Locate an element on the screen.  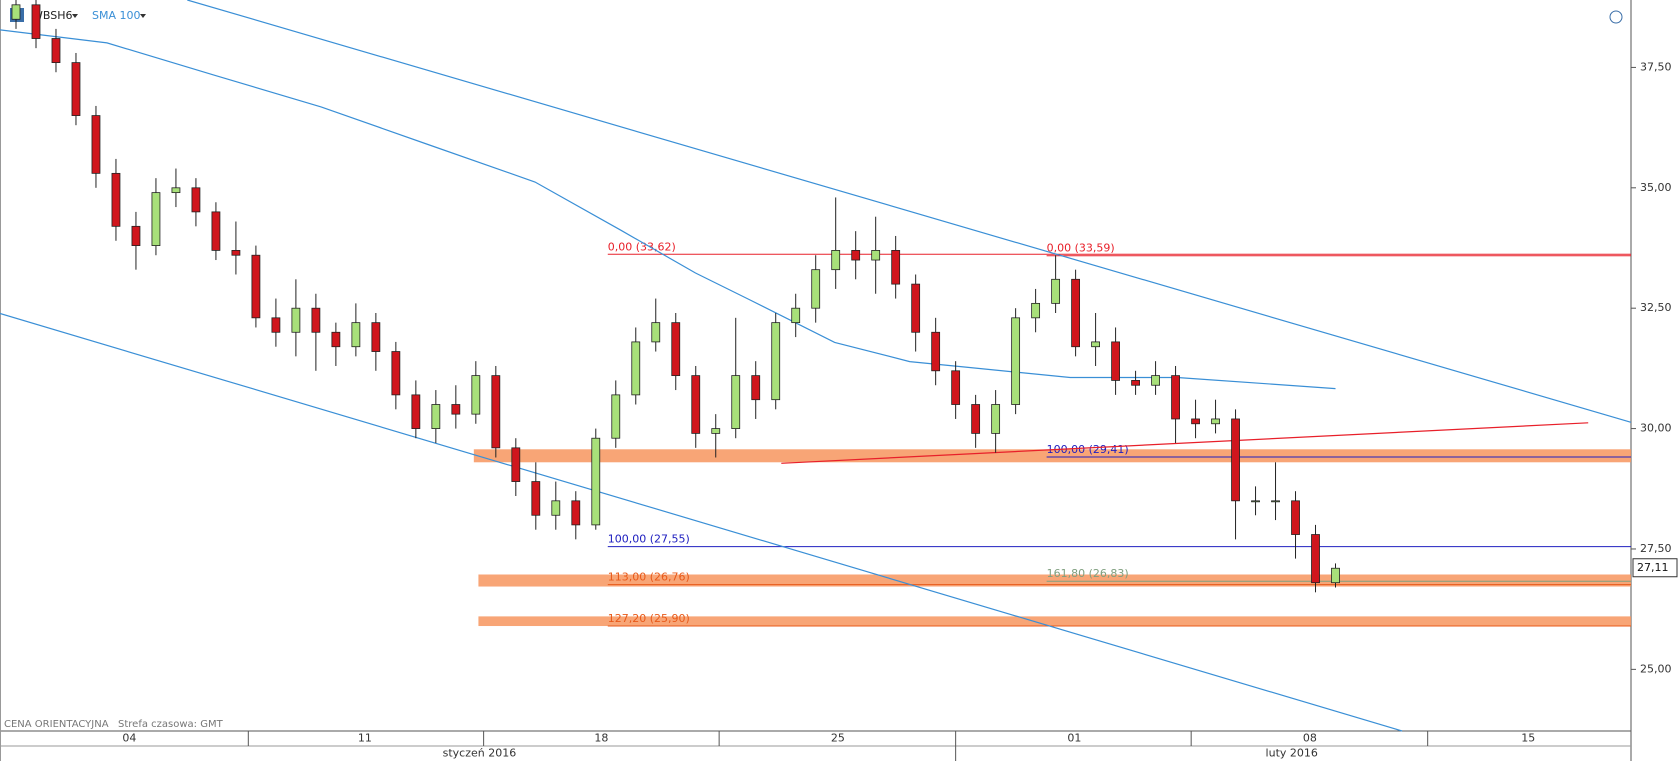
y-tick-label: 27,50 is located at coordinates (1656, 548).